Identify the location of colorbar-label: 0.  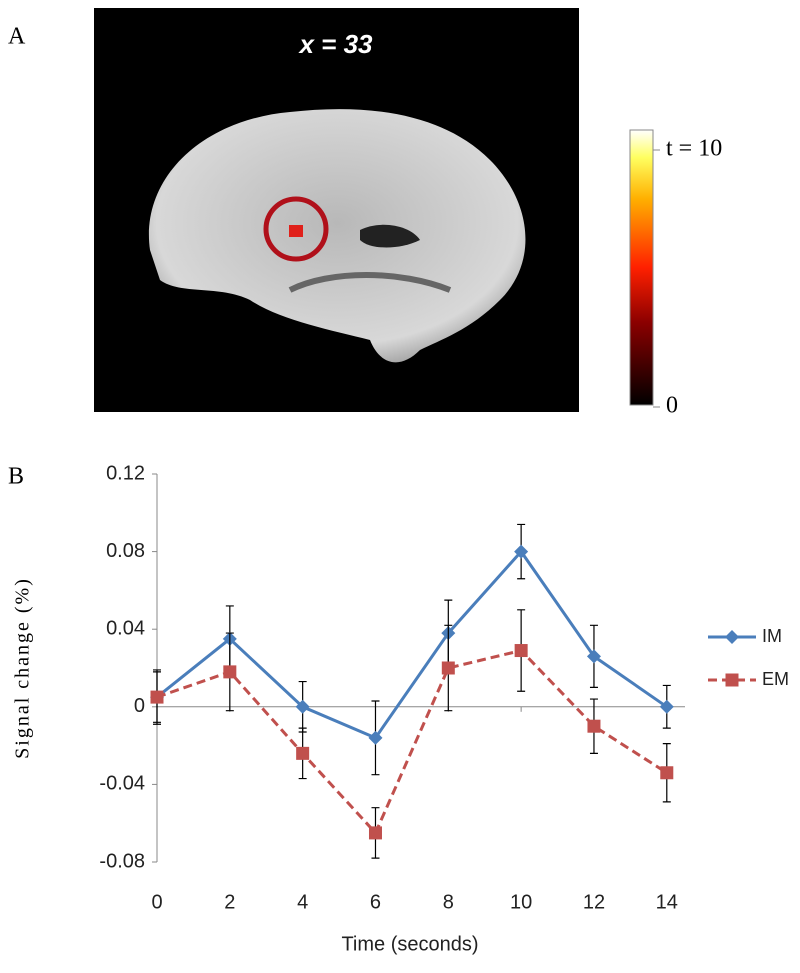
(672, 406).